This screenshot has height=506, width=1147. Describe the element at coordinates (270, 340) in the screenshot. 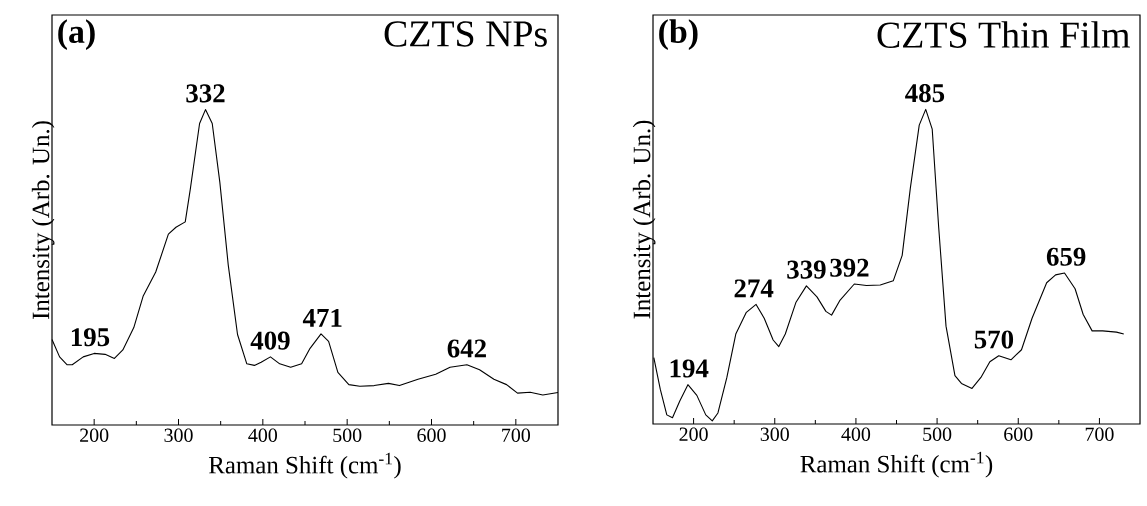

I see `annotation: 409` at that location.